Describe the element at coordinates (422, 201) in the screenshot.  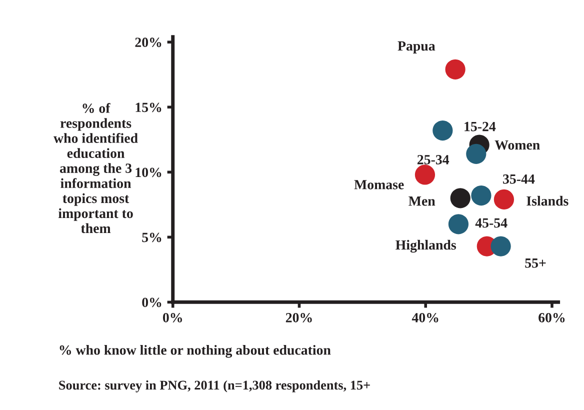
I see `annotation: Men` at that location.